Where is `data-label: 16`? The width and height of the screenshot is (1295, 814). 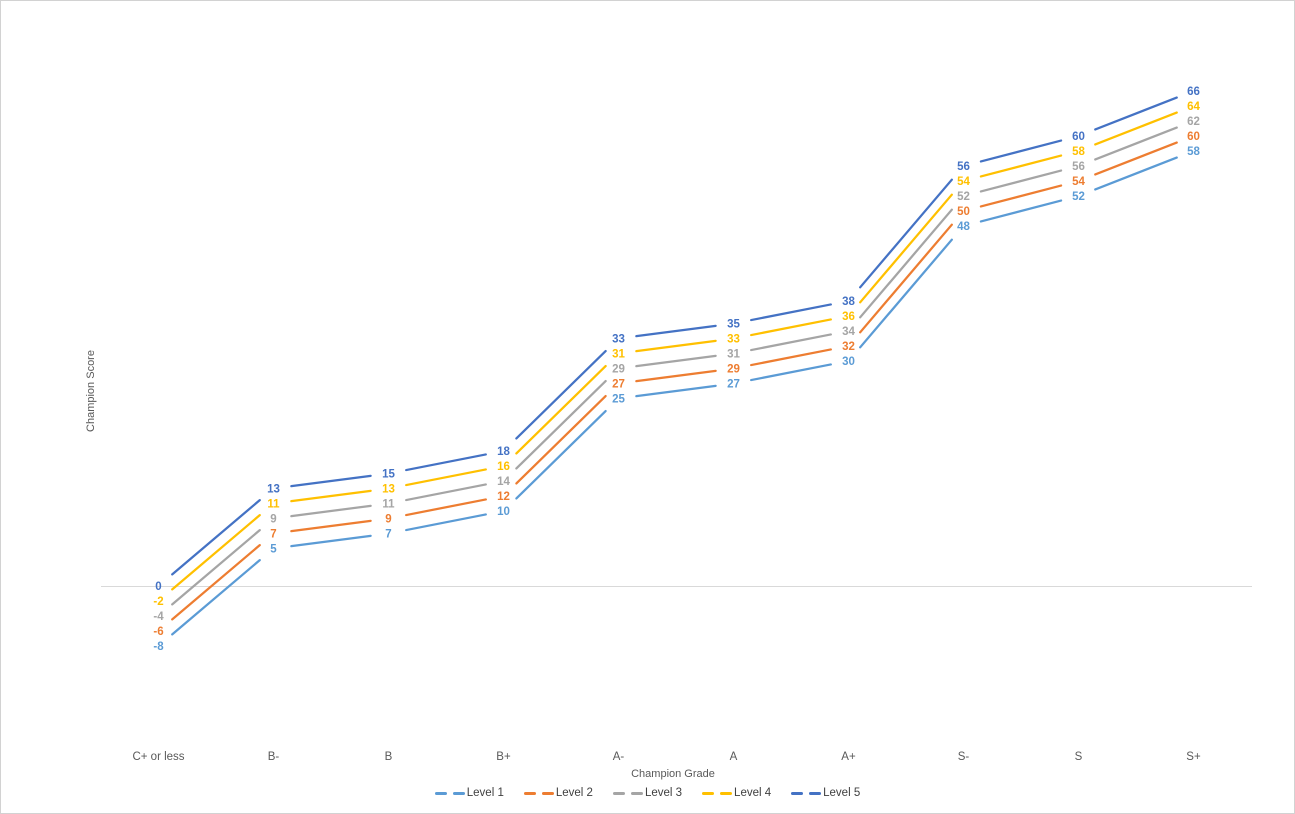 data-label: 16 is located at coordinates (503, 467).